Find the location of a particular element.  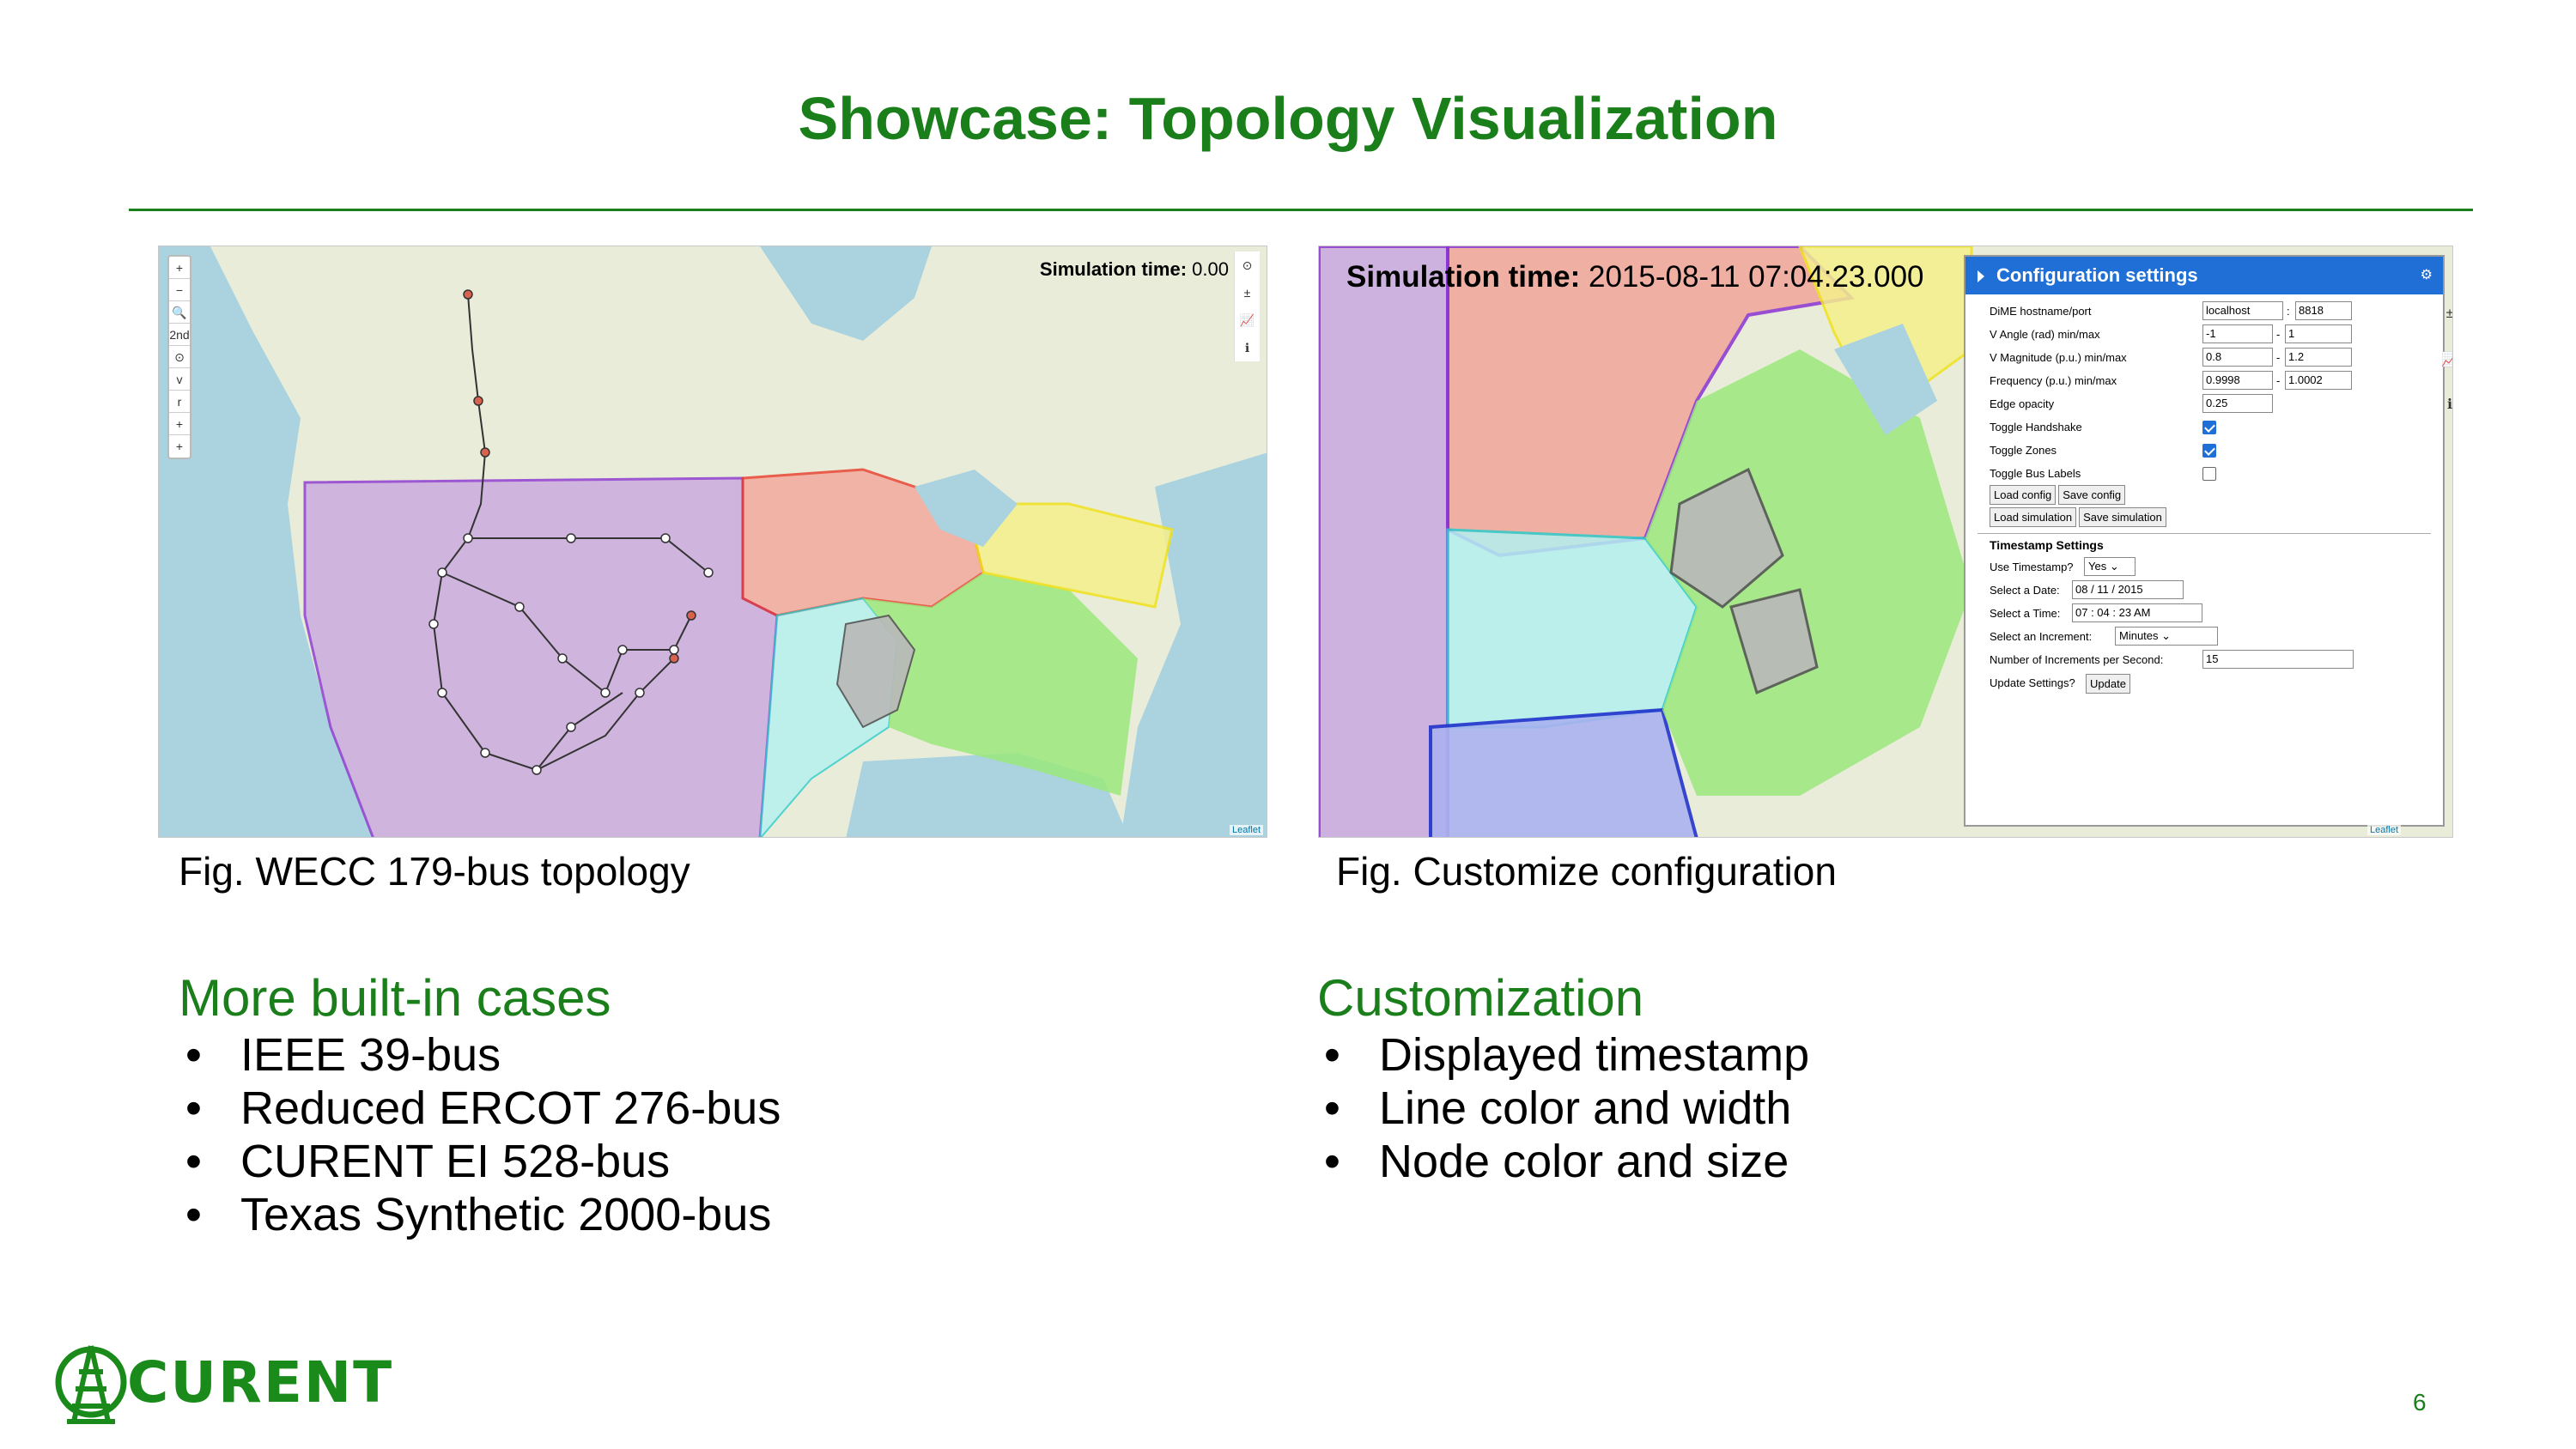

edge-opacity-row: Edge opacity 0.25 is located at coordinates (2204, 403).